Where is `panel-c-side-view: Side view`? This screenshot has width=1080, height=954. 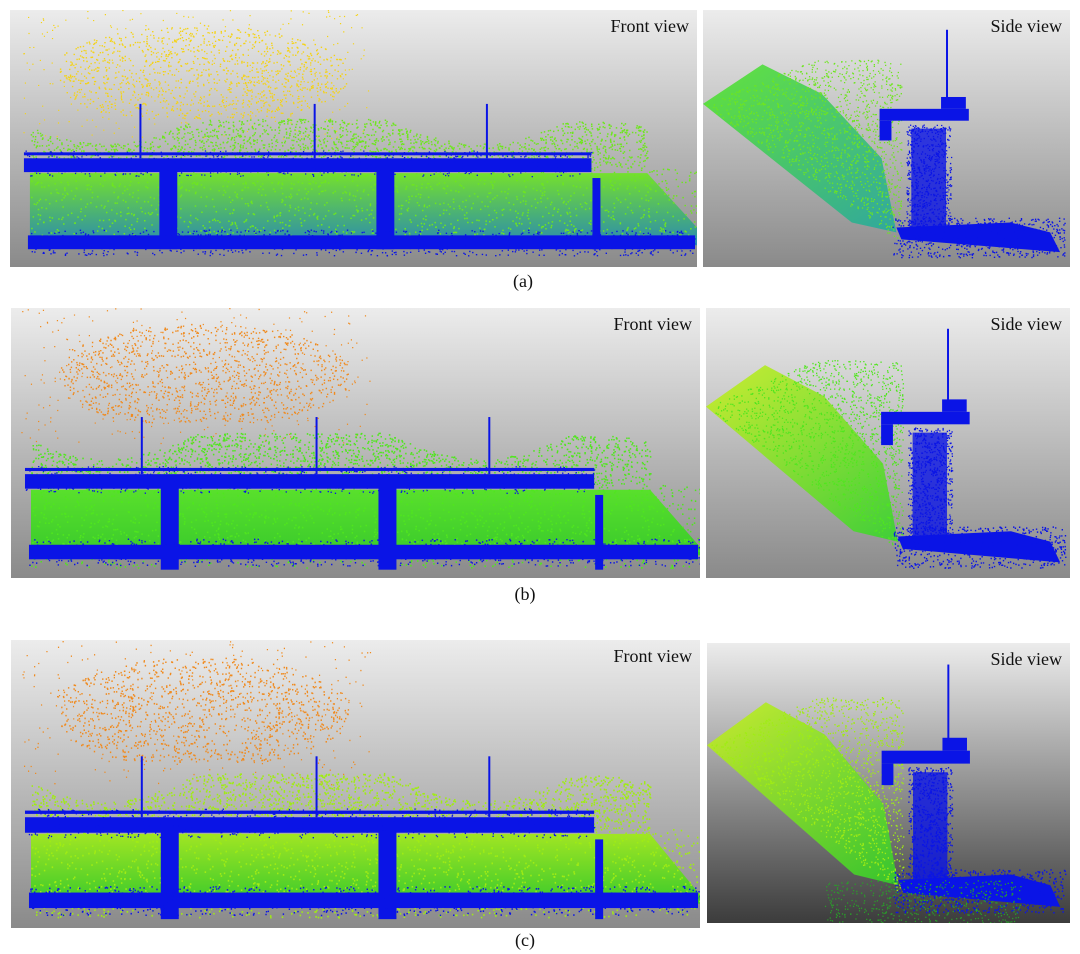 panel-c-side-view: Side view is located at coordinates (888, 783).